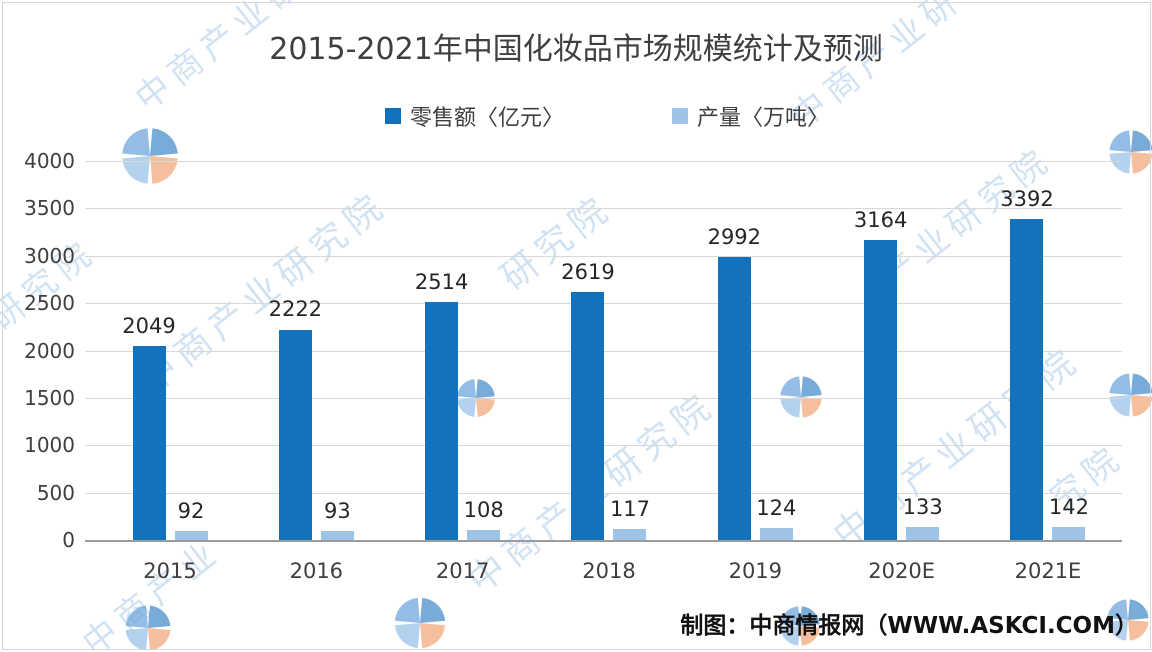  Describe the element at coordinates (441, 281) in the screenshot. I see `value-label-retail-2017: 2514` at that location.